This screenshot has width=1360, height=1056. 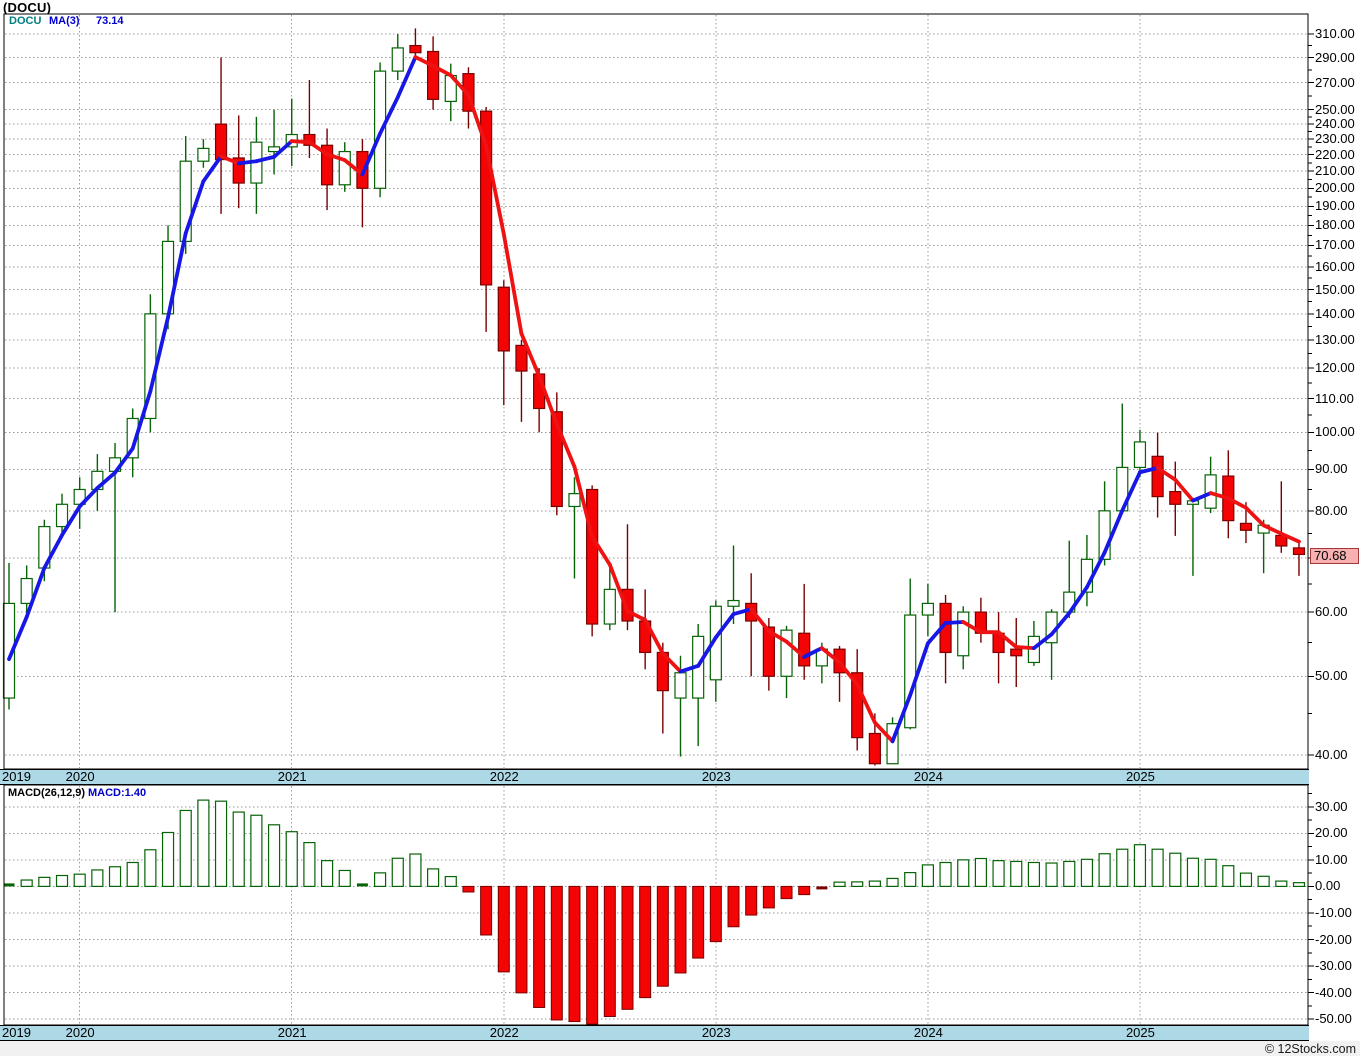 I want to click on footer-strip: © 12Stocks.com, so click(x=680, y=1048).